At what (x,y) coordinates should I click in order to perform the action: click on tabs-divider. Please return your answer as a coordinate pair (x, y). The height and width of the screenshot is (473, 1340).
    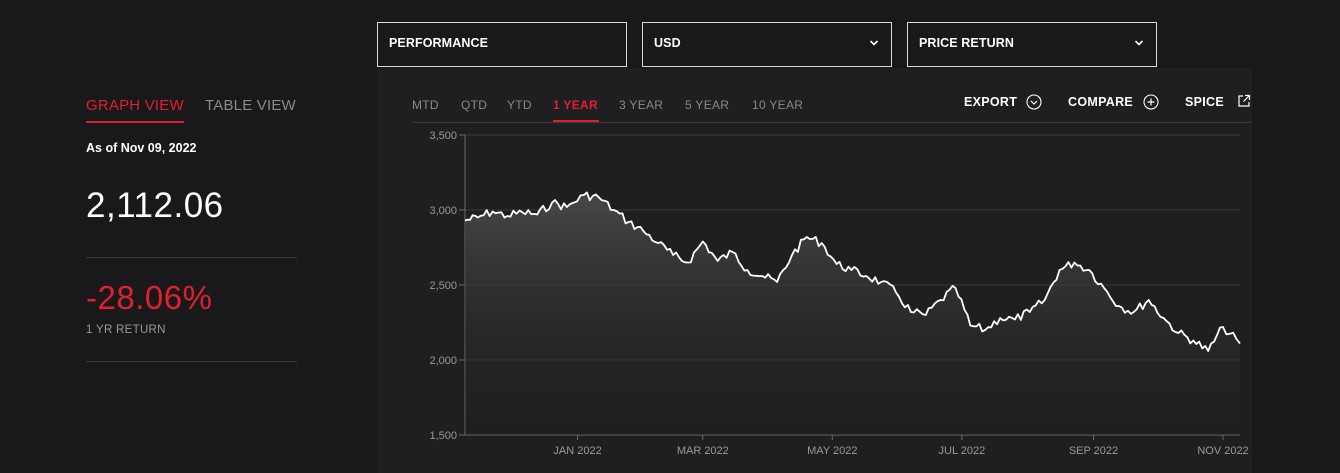
    Looking at the image, I should click on (832, 122).